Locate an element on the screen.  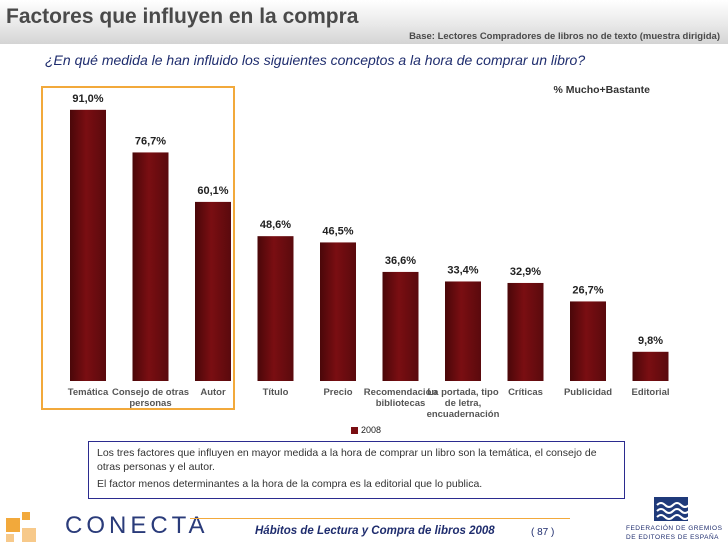
category-label-2: Consejo de otras personas is located at coordinates (150, 398).